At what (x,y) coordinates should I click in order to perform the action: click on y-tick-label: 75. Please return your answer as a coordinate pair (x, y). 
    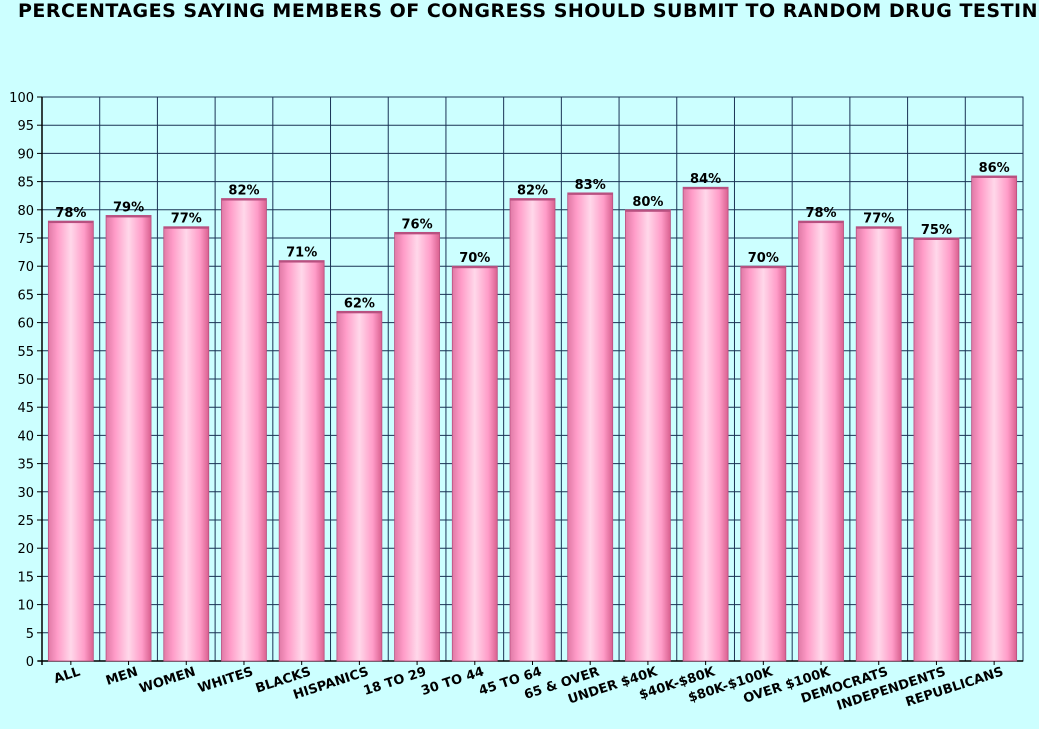
    Looking at the image, I should click on (25, 239).